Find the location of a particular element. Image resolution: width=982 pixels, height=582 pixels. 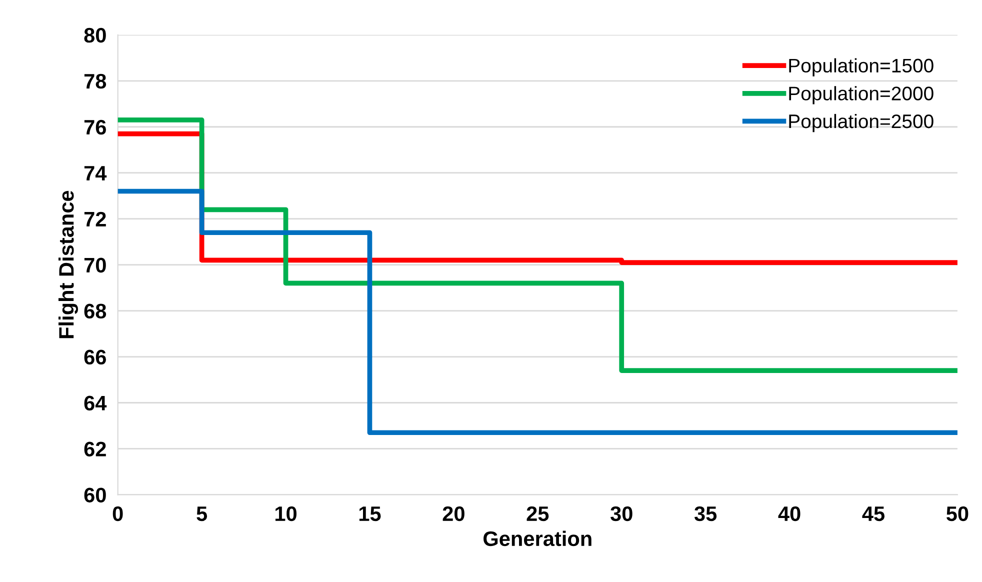

x-tick-label: 20 is located at coordinates (453, 514).